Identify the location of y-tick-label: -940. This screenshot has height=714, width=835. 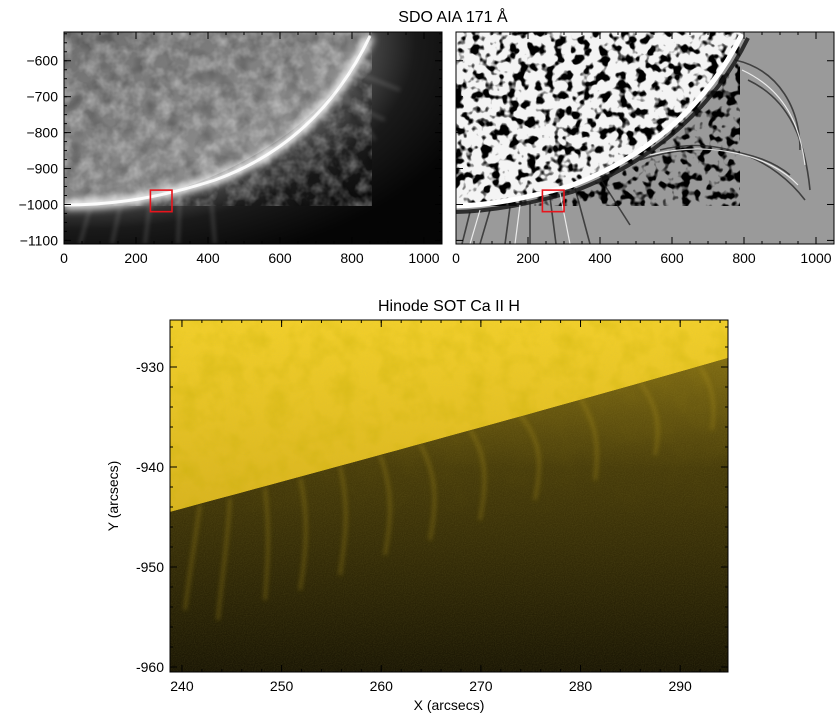
(150, 467).